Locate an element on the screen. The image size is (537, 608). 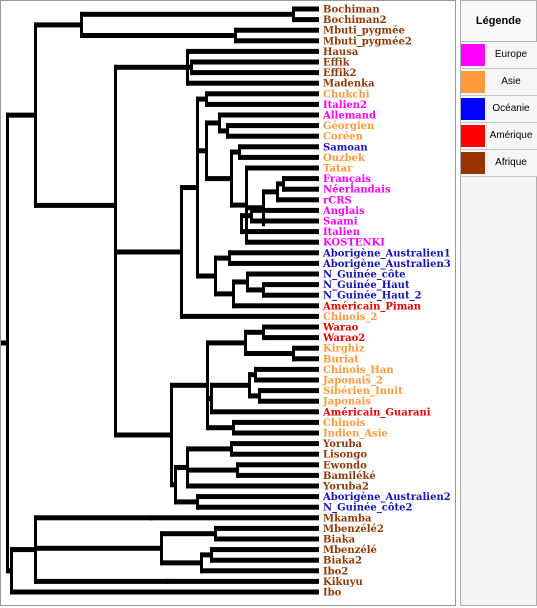
leaf-label: Italien2 is located at coordinates (345, 105).